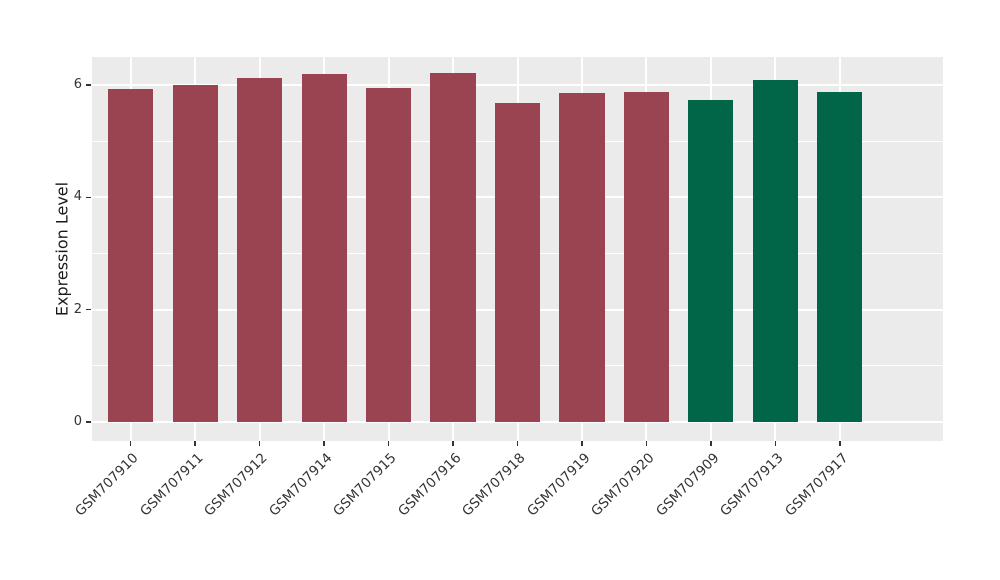 Image resolution: width=1000 pixels, height=580 pixels. Describe the element at coordinates (453, 247) in the screenshot. I see `bar-GSM707916` at that location.